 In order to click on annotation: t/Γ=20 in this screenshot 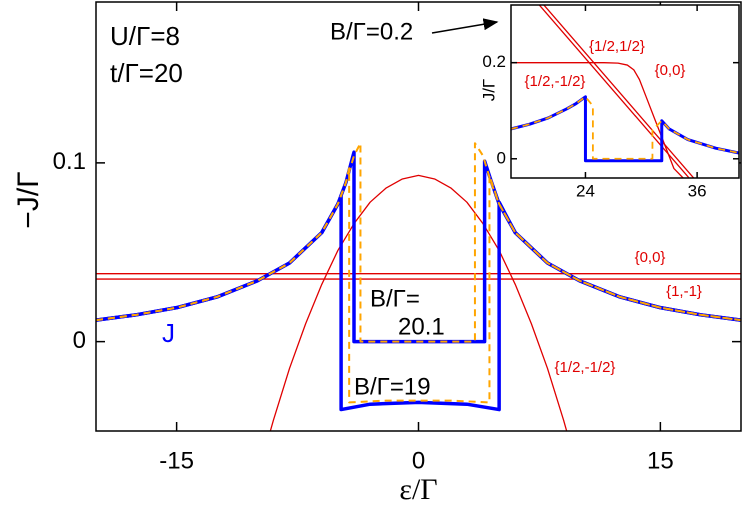, I will do `click(146, 73)`.